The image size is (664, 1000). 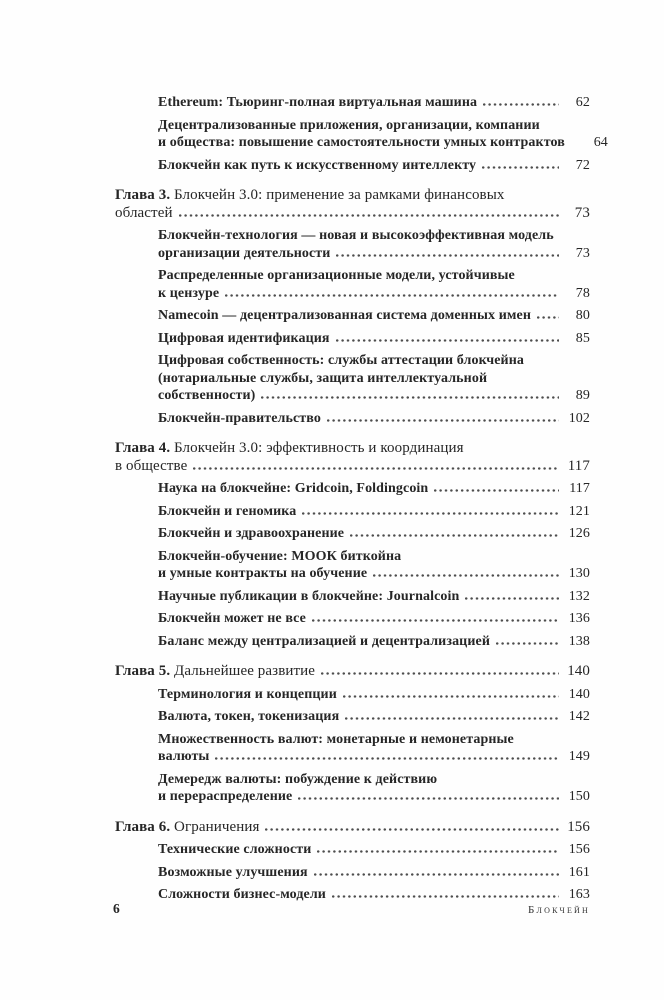 What do you see at coordinates (582, 165) in the screenshot?
I see `page-number: 72` at bounding box center [582, 165].